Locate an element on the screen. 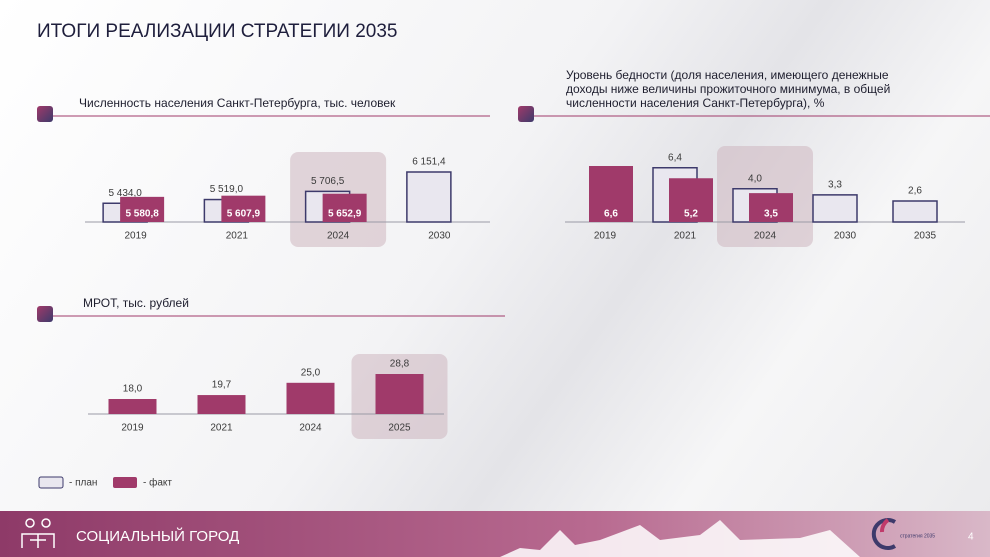 This screenshot has width=990, height=557. footer-section: СОЦИАЛЬНЫЙ ГОРОД is located at coordinates (157, 536).